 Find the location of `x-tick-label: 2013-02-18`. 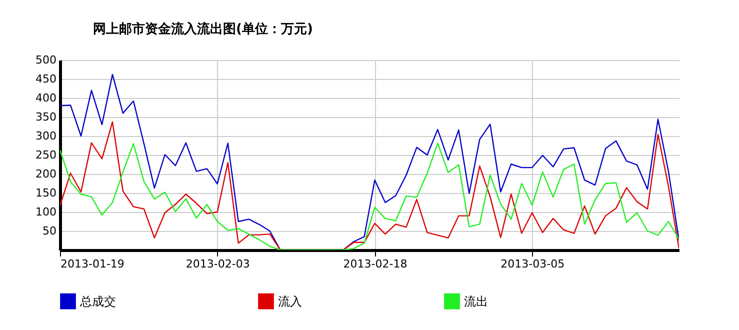

x-tick-label: 2013-02-18 is located at coordinates (375, 264).